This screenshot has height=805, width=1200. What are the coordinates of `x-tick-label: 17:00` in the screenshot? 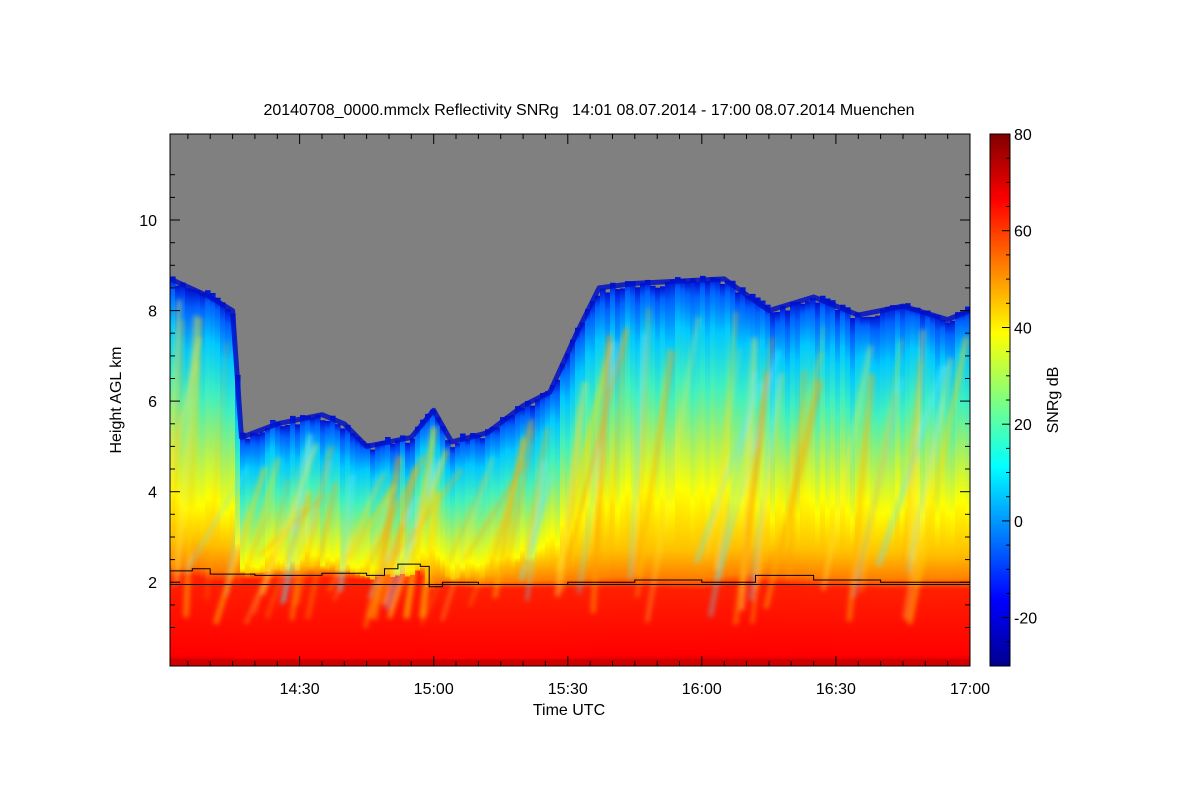 It's located at (970, 689).